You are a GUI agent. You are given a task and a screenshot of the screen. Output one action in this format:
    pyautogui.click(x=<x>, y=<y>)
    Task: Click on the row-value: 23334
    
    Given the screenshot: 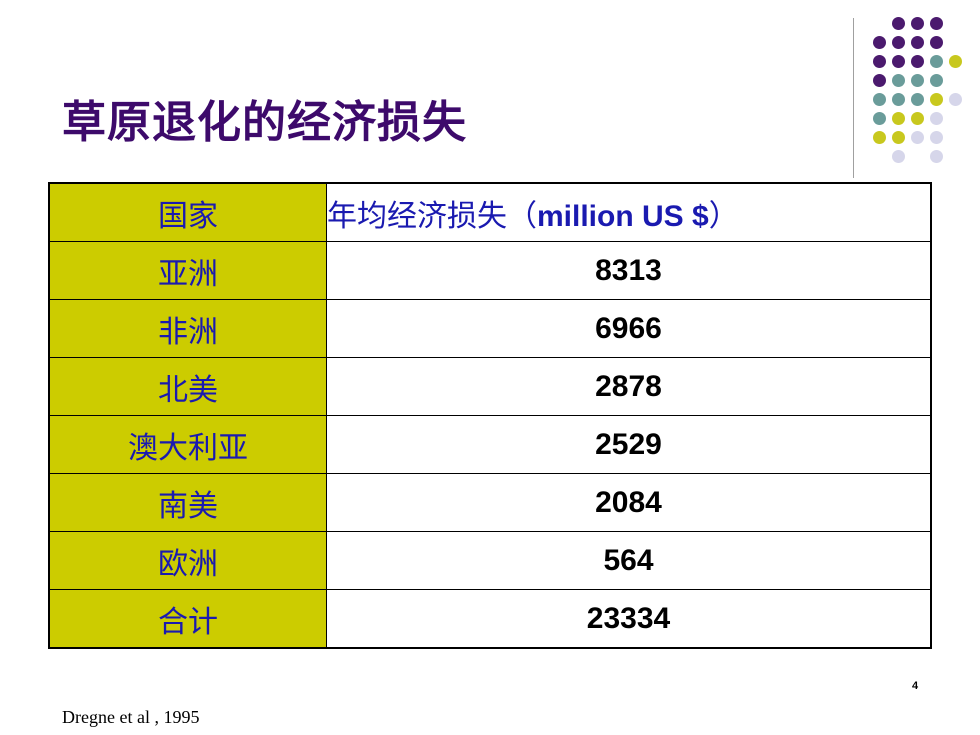 What is the action you would take?
    pyautogui.click(x=629, y=619)
    